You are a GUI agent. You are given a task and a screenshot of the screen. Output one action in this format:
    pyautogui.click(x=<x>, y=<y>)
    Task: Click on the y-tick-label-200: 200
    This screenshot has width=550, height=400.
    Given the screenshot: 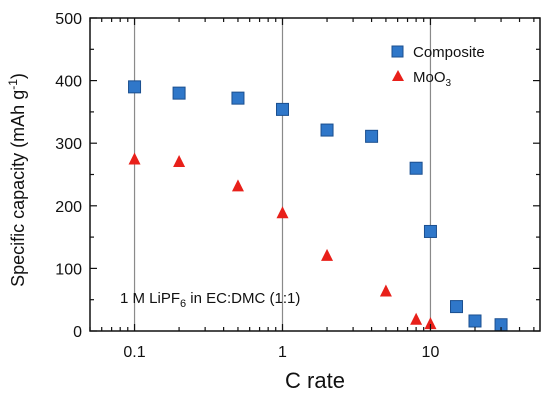 What is the action you would take?
    pyautogui.click(x=68, y=207)
    